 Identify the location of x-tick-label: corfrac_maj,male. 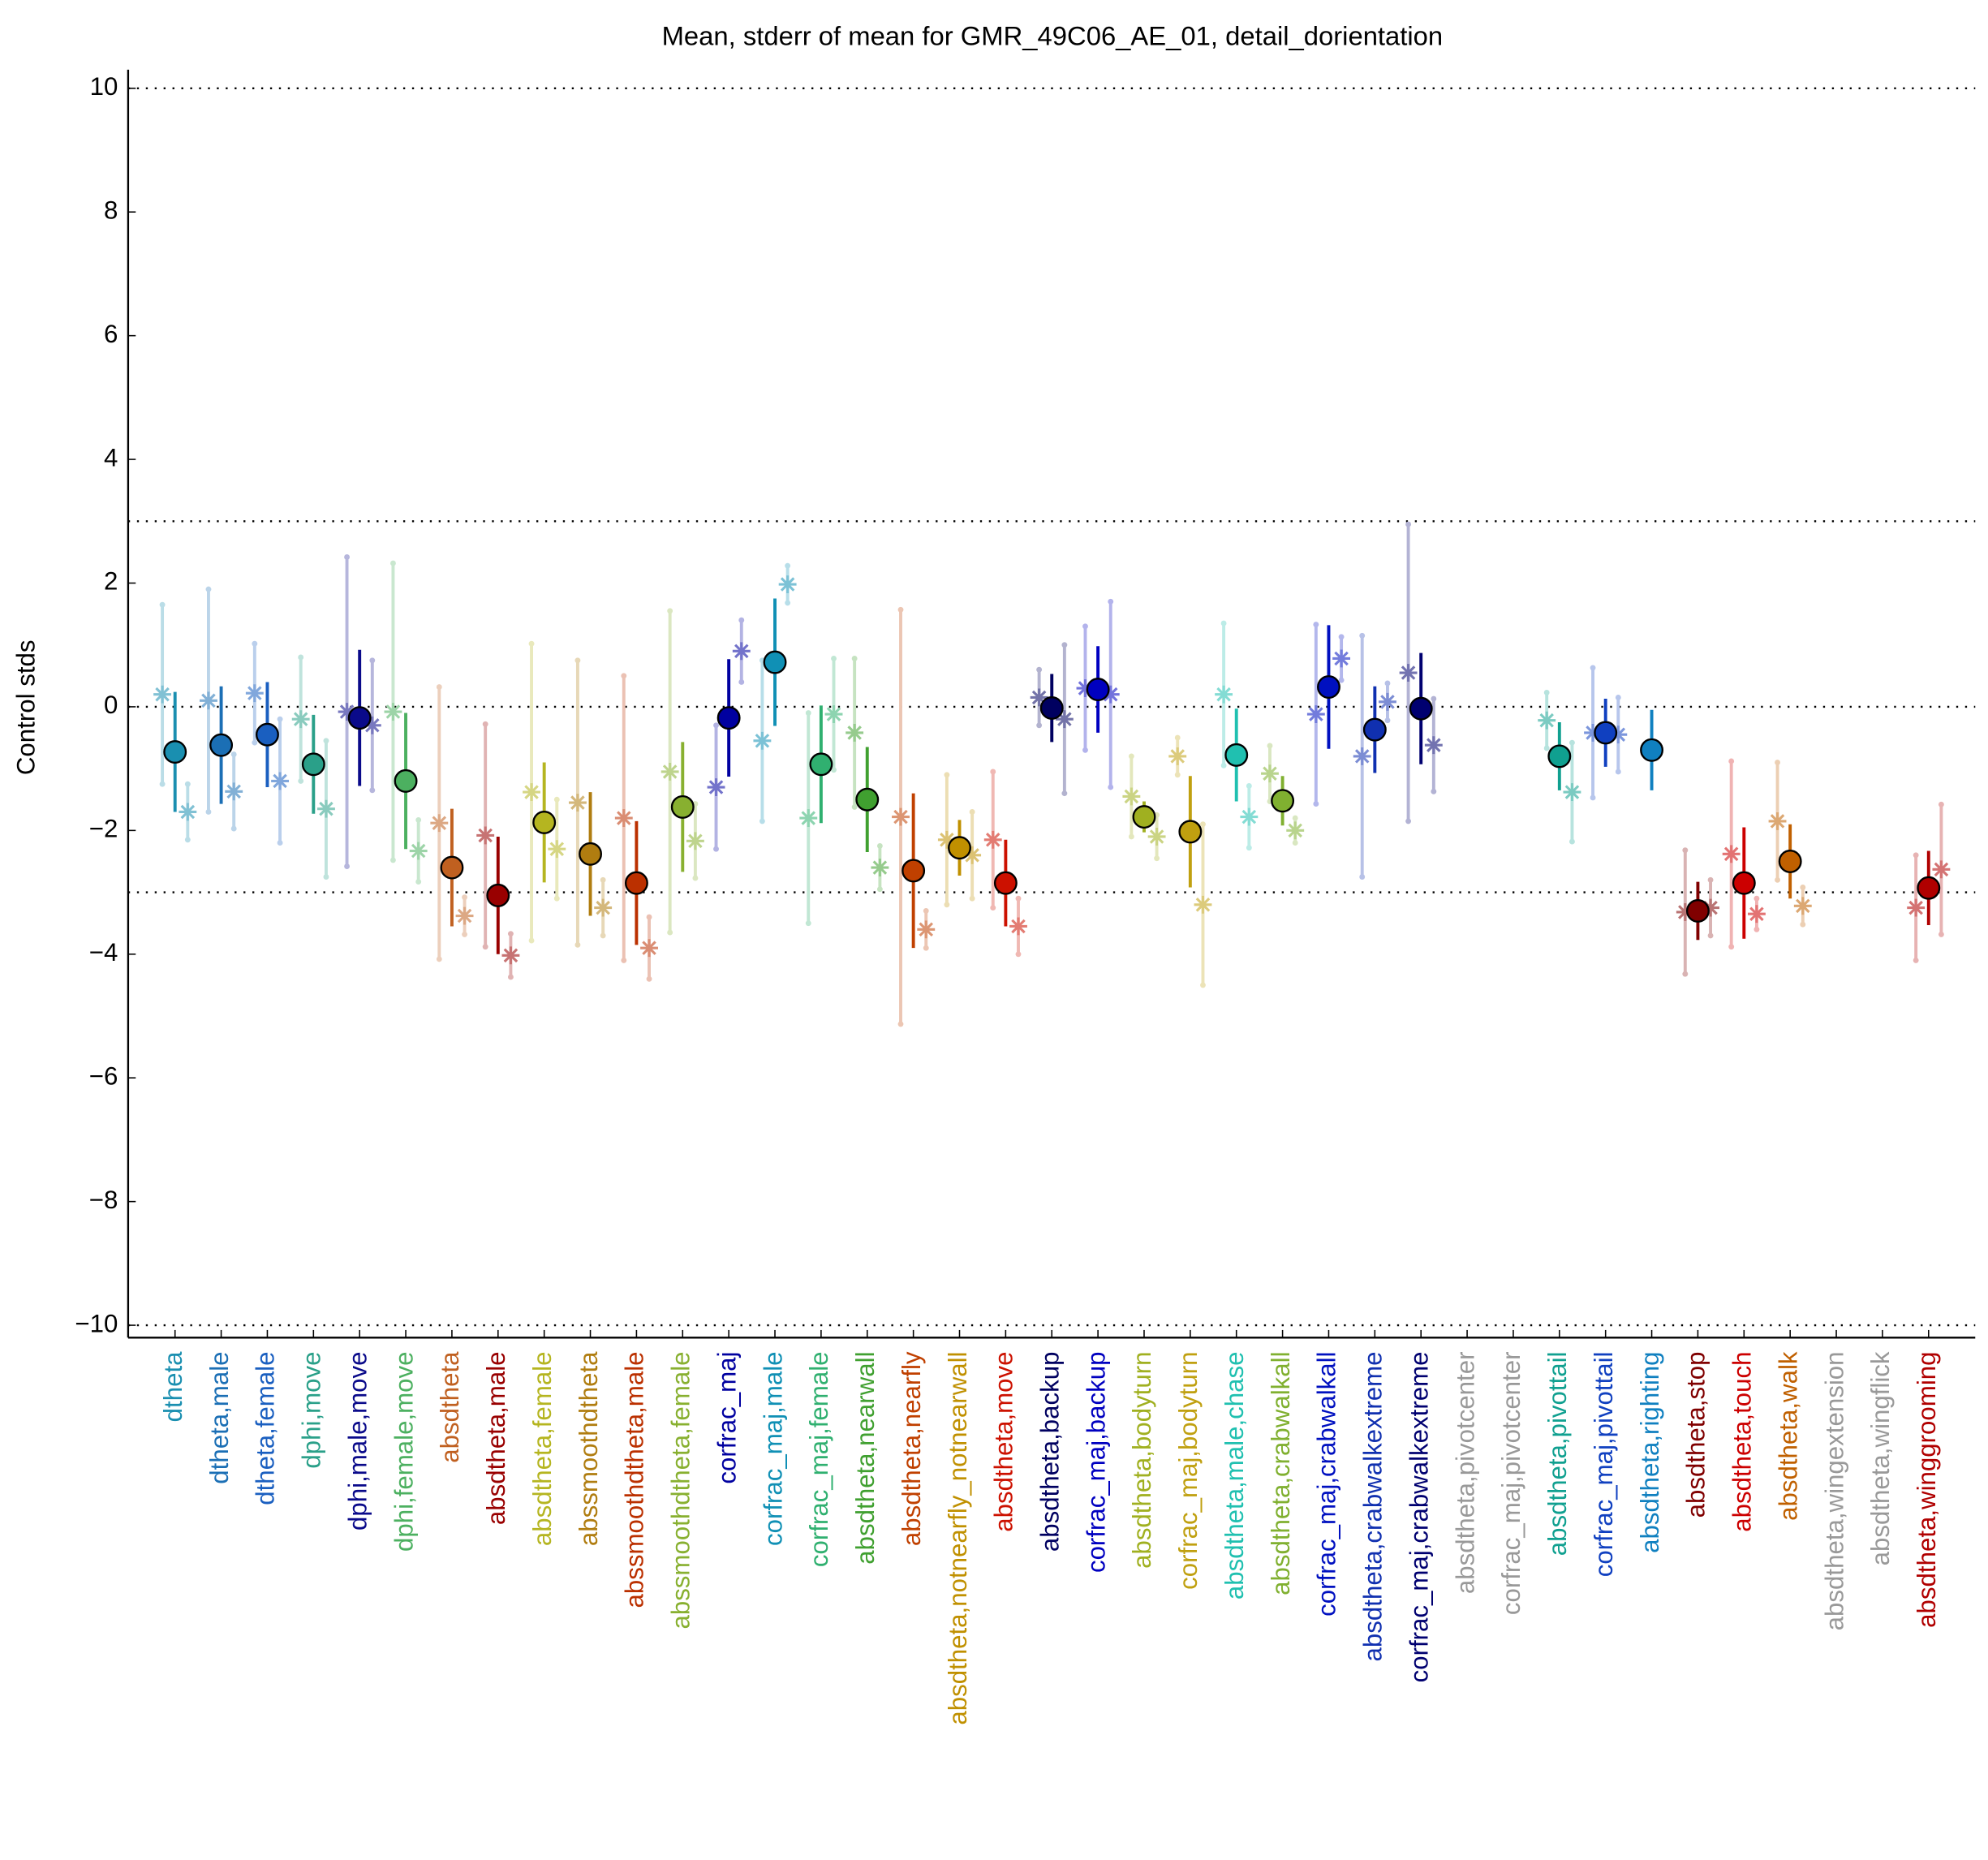
(773, 1448).